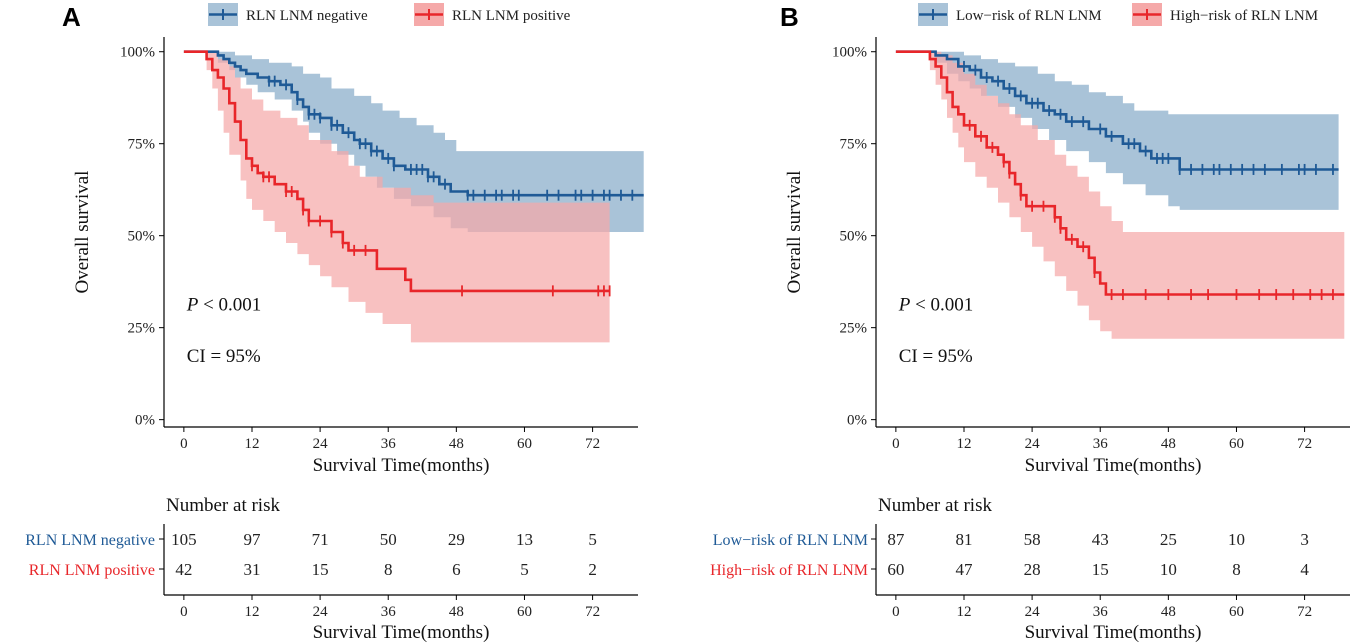 Image resolution: width=1364 pixels, height=644 pixels. What do you see at coordinates (524, 539) in the screenshot?
I see `risk-table-cell: 13` at bounding box center [524, 539].